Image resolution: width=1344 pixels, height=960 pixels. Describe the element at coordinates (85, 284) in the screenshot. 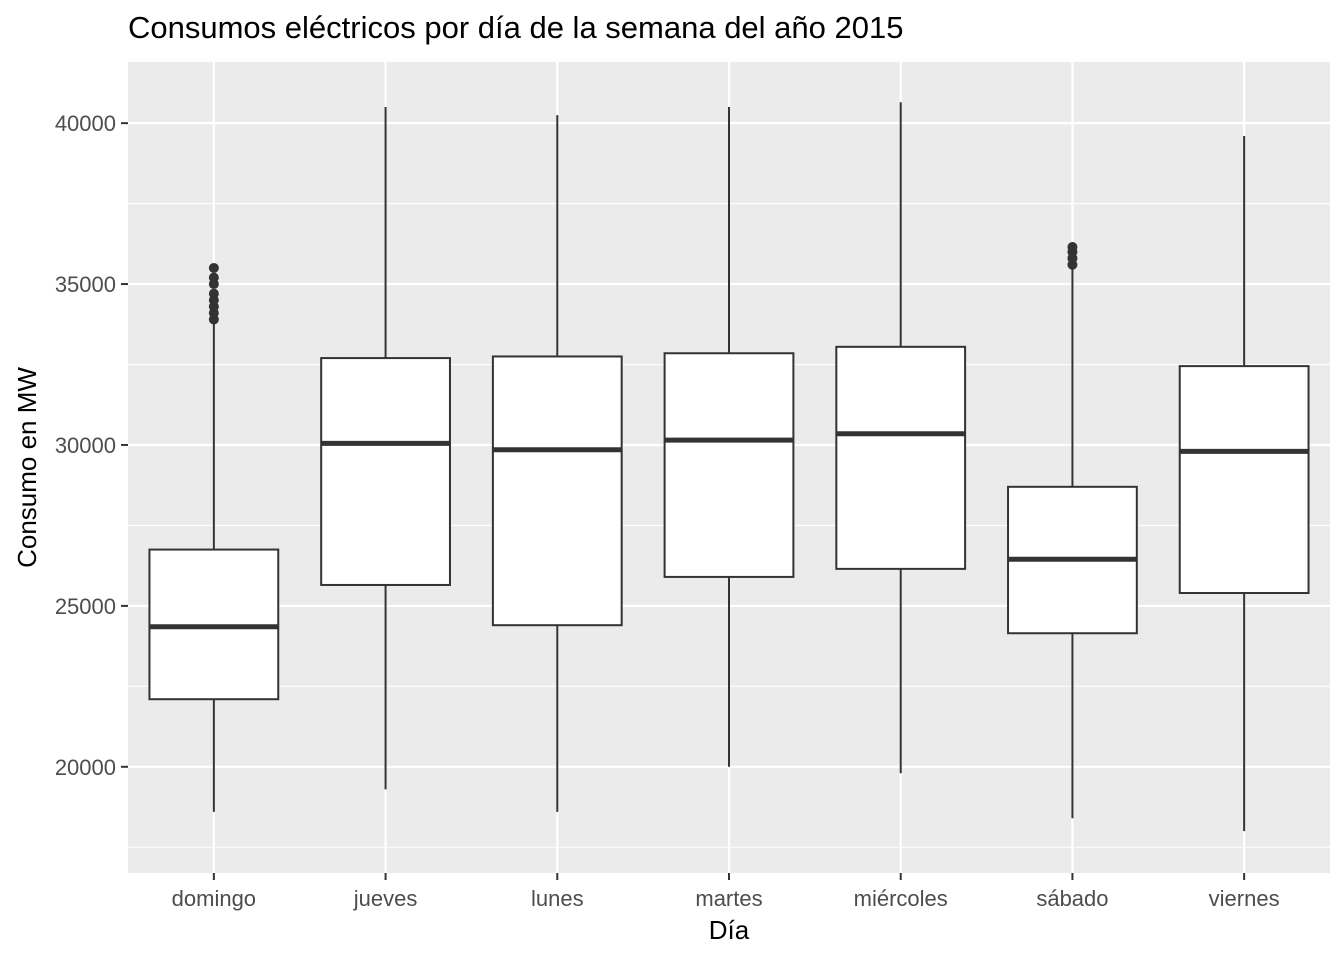

I see `y-tick-label: 35000` at that location.